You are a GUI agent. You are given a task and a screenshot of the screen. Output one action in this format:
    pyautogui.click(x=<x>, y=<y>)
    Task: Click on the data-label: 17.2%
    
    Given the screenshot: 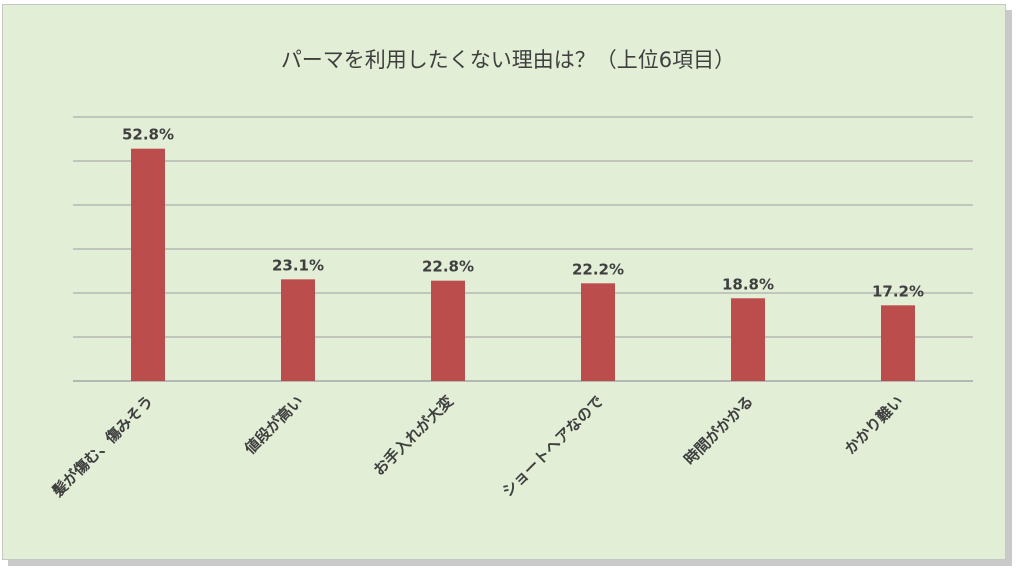 What is the action you would take?
    pyautogui.click(x=898, y=291)
    